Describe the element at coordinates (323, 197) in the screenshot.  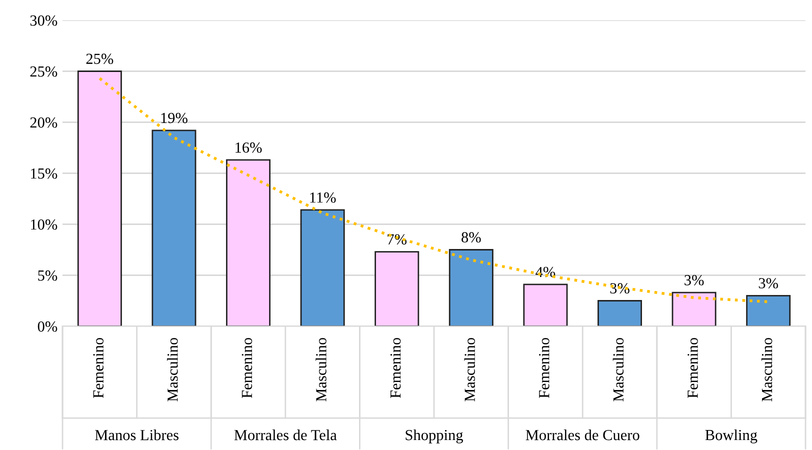
I see `data-label: 11%` at that location.